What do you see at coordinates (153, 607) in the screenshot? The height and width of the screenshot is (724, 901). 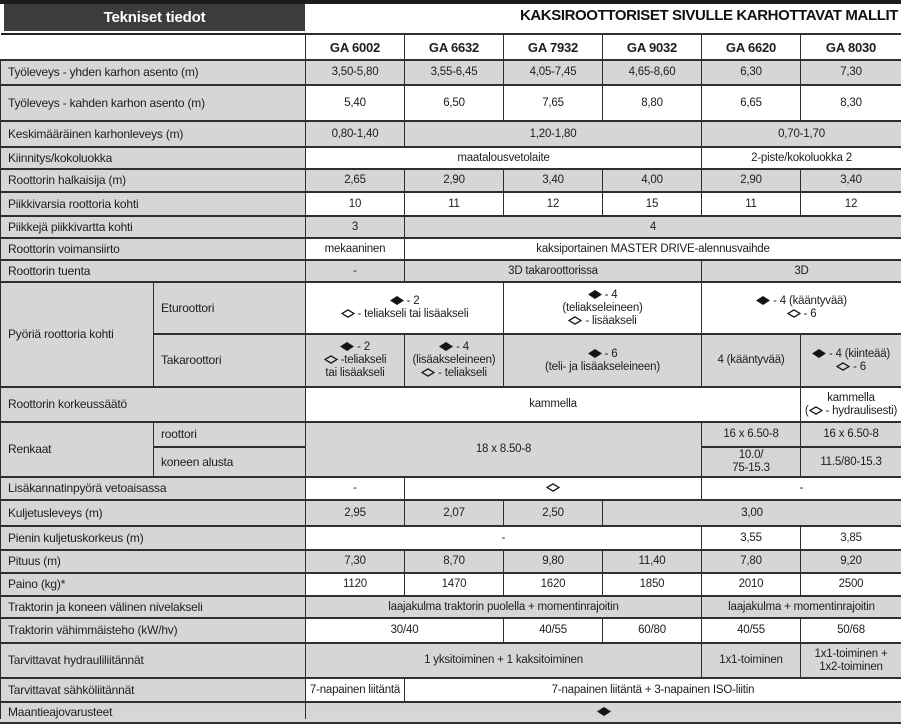 I see `row-label: Traktorin ja koneen välinen nivelakseli` at bounding box center [153, 607].